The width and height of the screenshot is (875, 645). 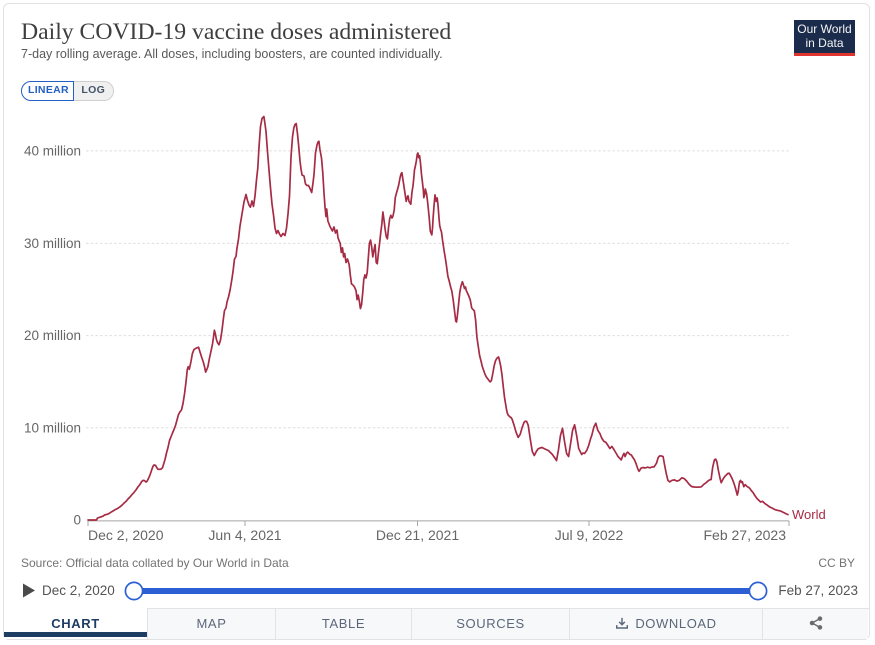 What do you see at coordinates (244, 535) in the screenshot?
I see `svg-text: Jun 4, 2021` at bounding box center [244, 535].